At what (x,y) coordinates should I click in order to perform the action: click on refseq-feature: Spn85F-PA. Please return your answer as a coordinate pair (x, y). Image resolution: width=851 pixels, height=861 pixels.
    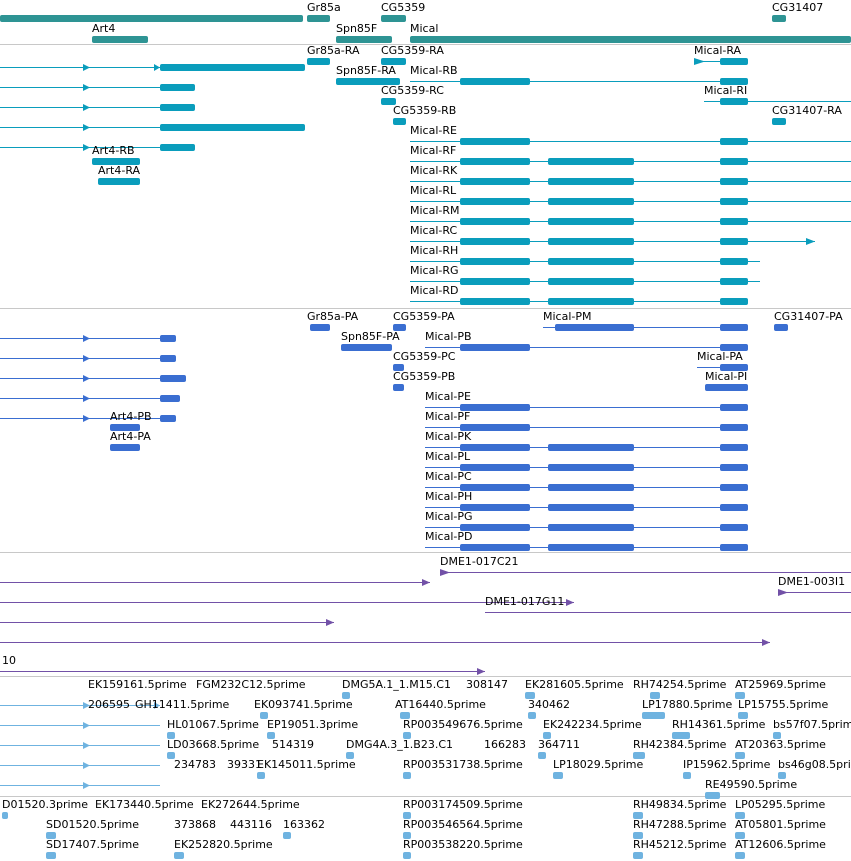
    Looking at the image, I should click on (425, 342).